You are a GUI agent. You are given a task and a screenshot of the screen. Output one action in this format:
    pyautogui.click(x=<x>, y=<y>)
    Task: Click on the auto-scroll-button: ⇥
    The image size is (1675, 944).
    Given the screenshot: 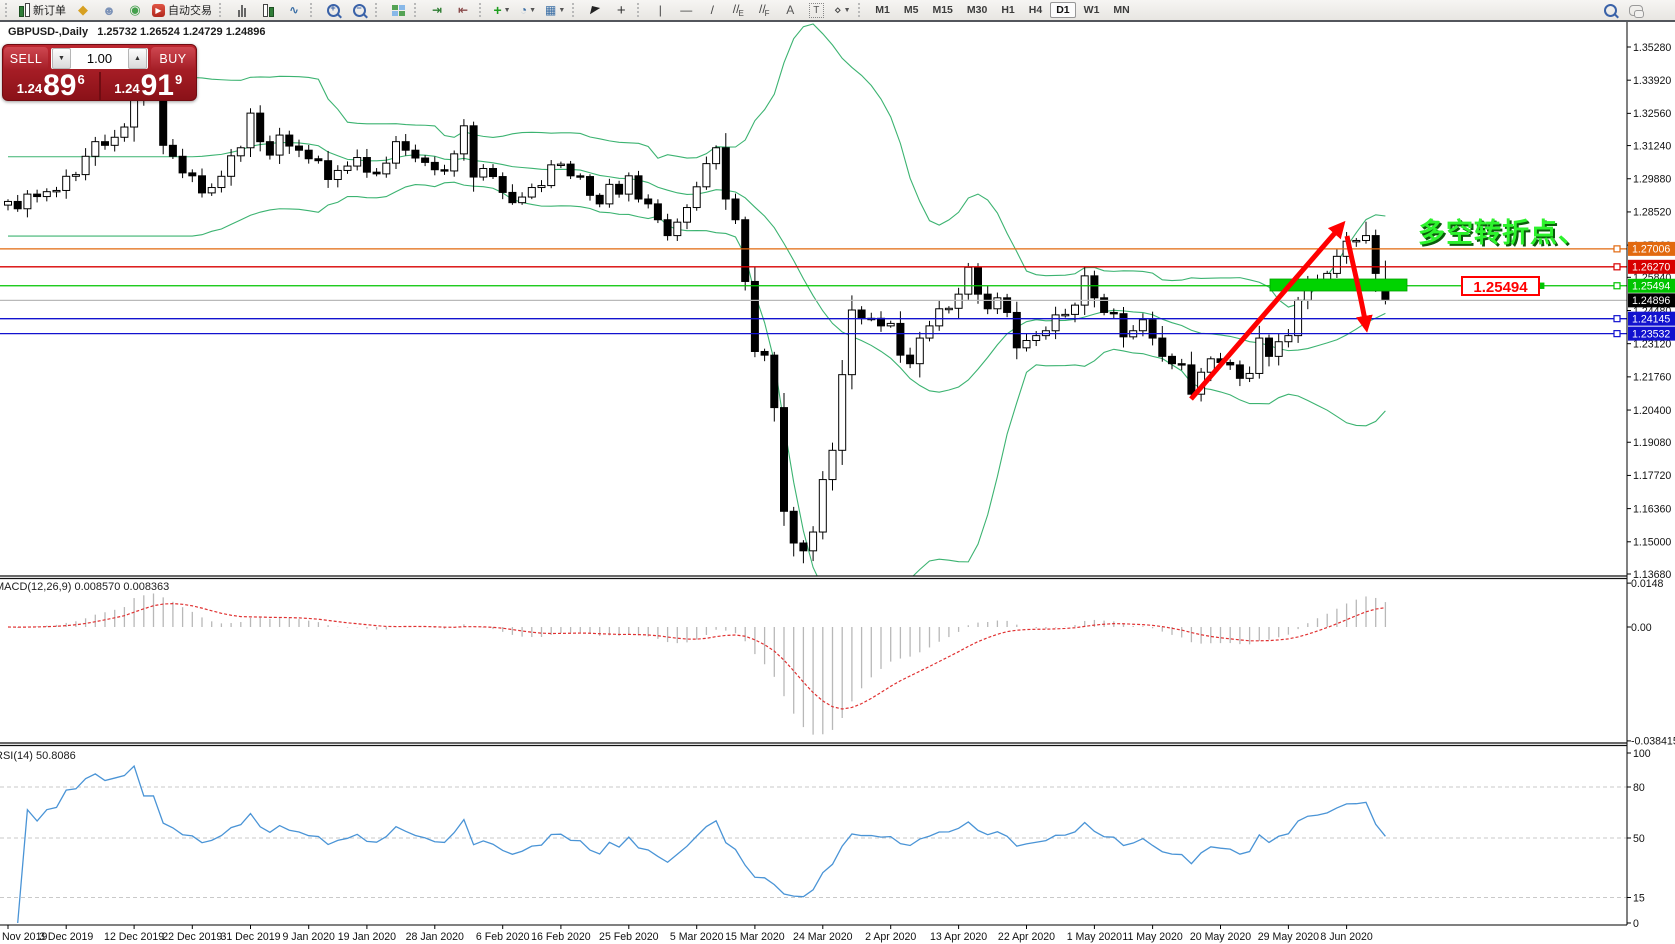 What is the action you would take?
    pyautogui.click(x=437, y=10)
    